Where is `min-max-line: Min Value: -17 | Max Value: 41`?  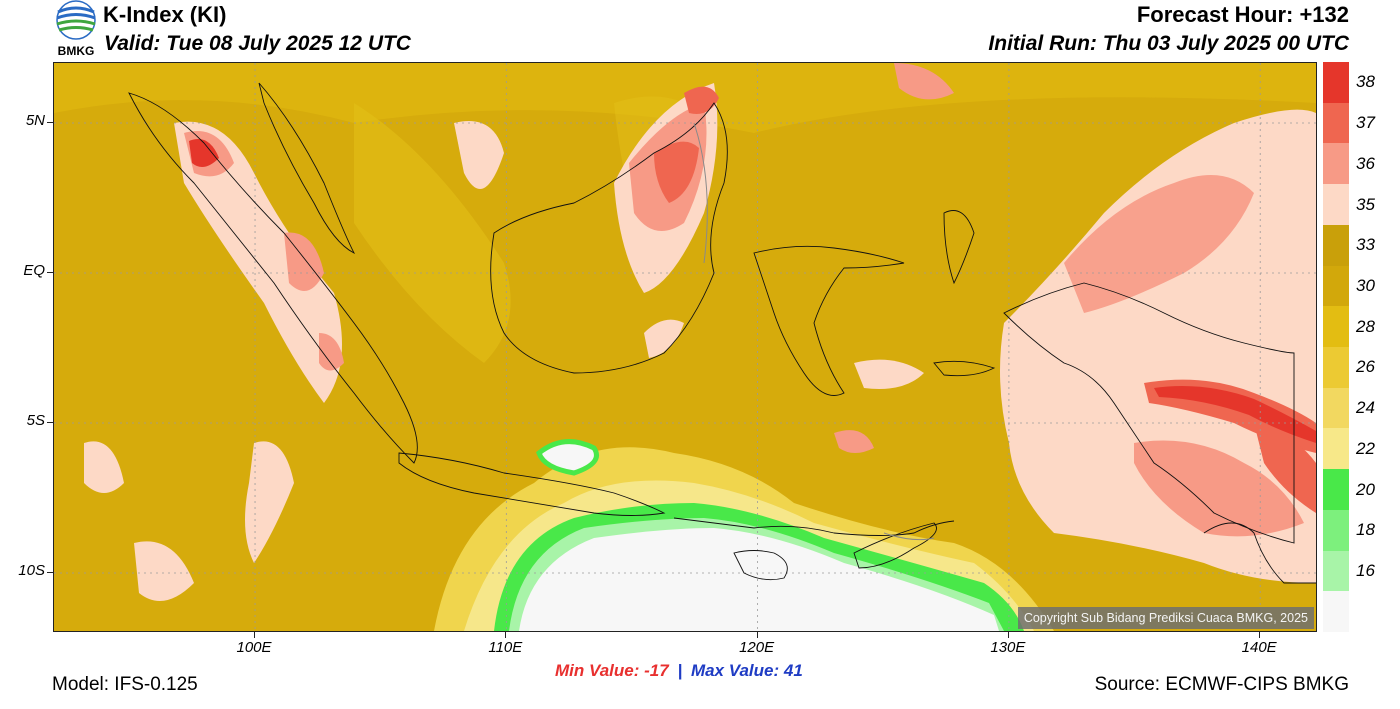 min-max-line: Min Value: -17 | Max Value: 41 is located at coordinates (679, 671).